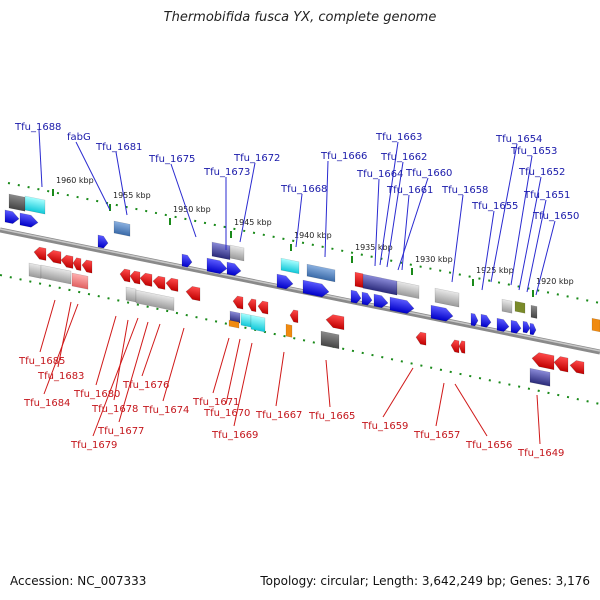 The height and width of the screenshot is (600, 600). I want to click on kbp-tick-label: 1945 kbp, so click(253, 222).